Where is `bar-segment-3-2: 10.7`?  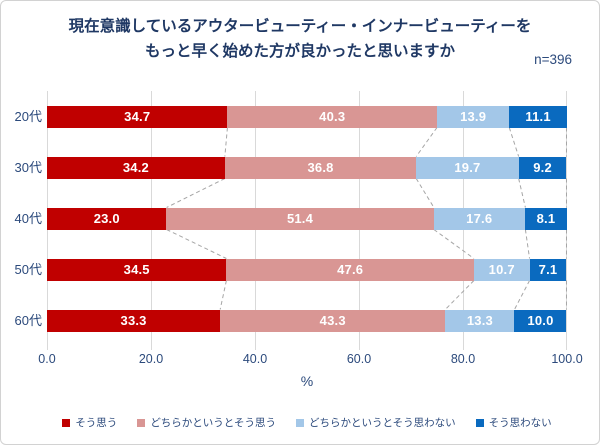
bar-segment-3-2: 10.7 is located at coordinates (501, 269).